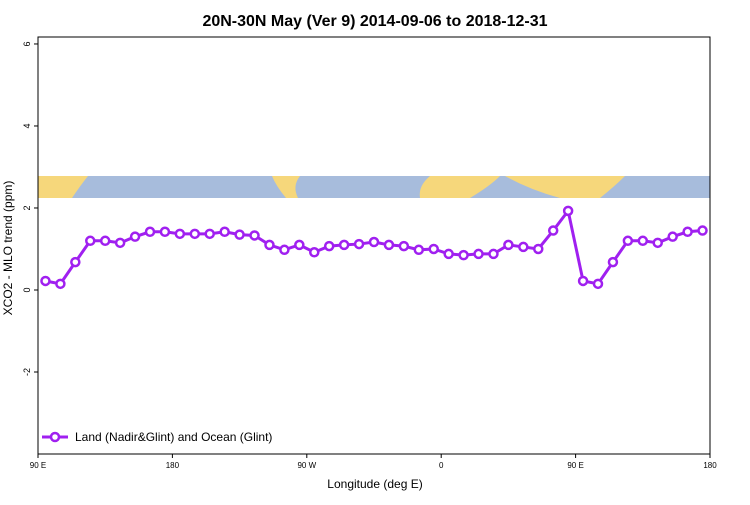  I want to click on x-axis-label: Longitude (deg E), so click(374, 484).